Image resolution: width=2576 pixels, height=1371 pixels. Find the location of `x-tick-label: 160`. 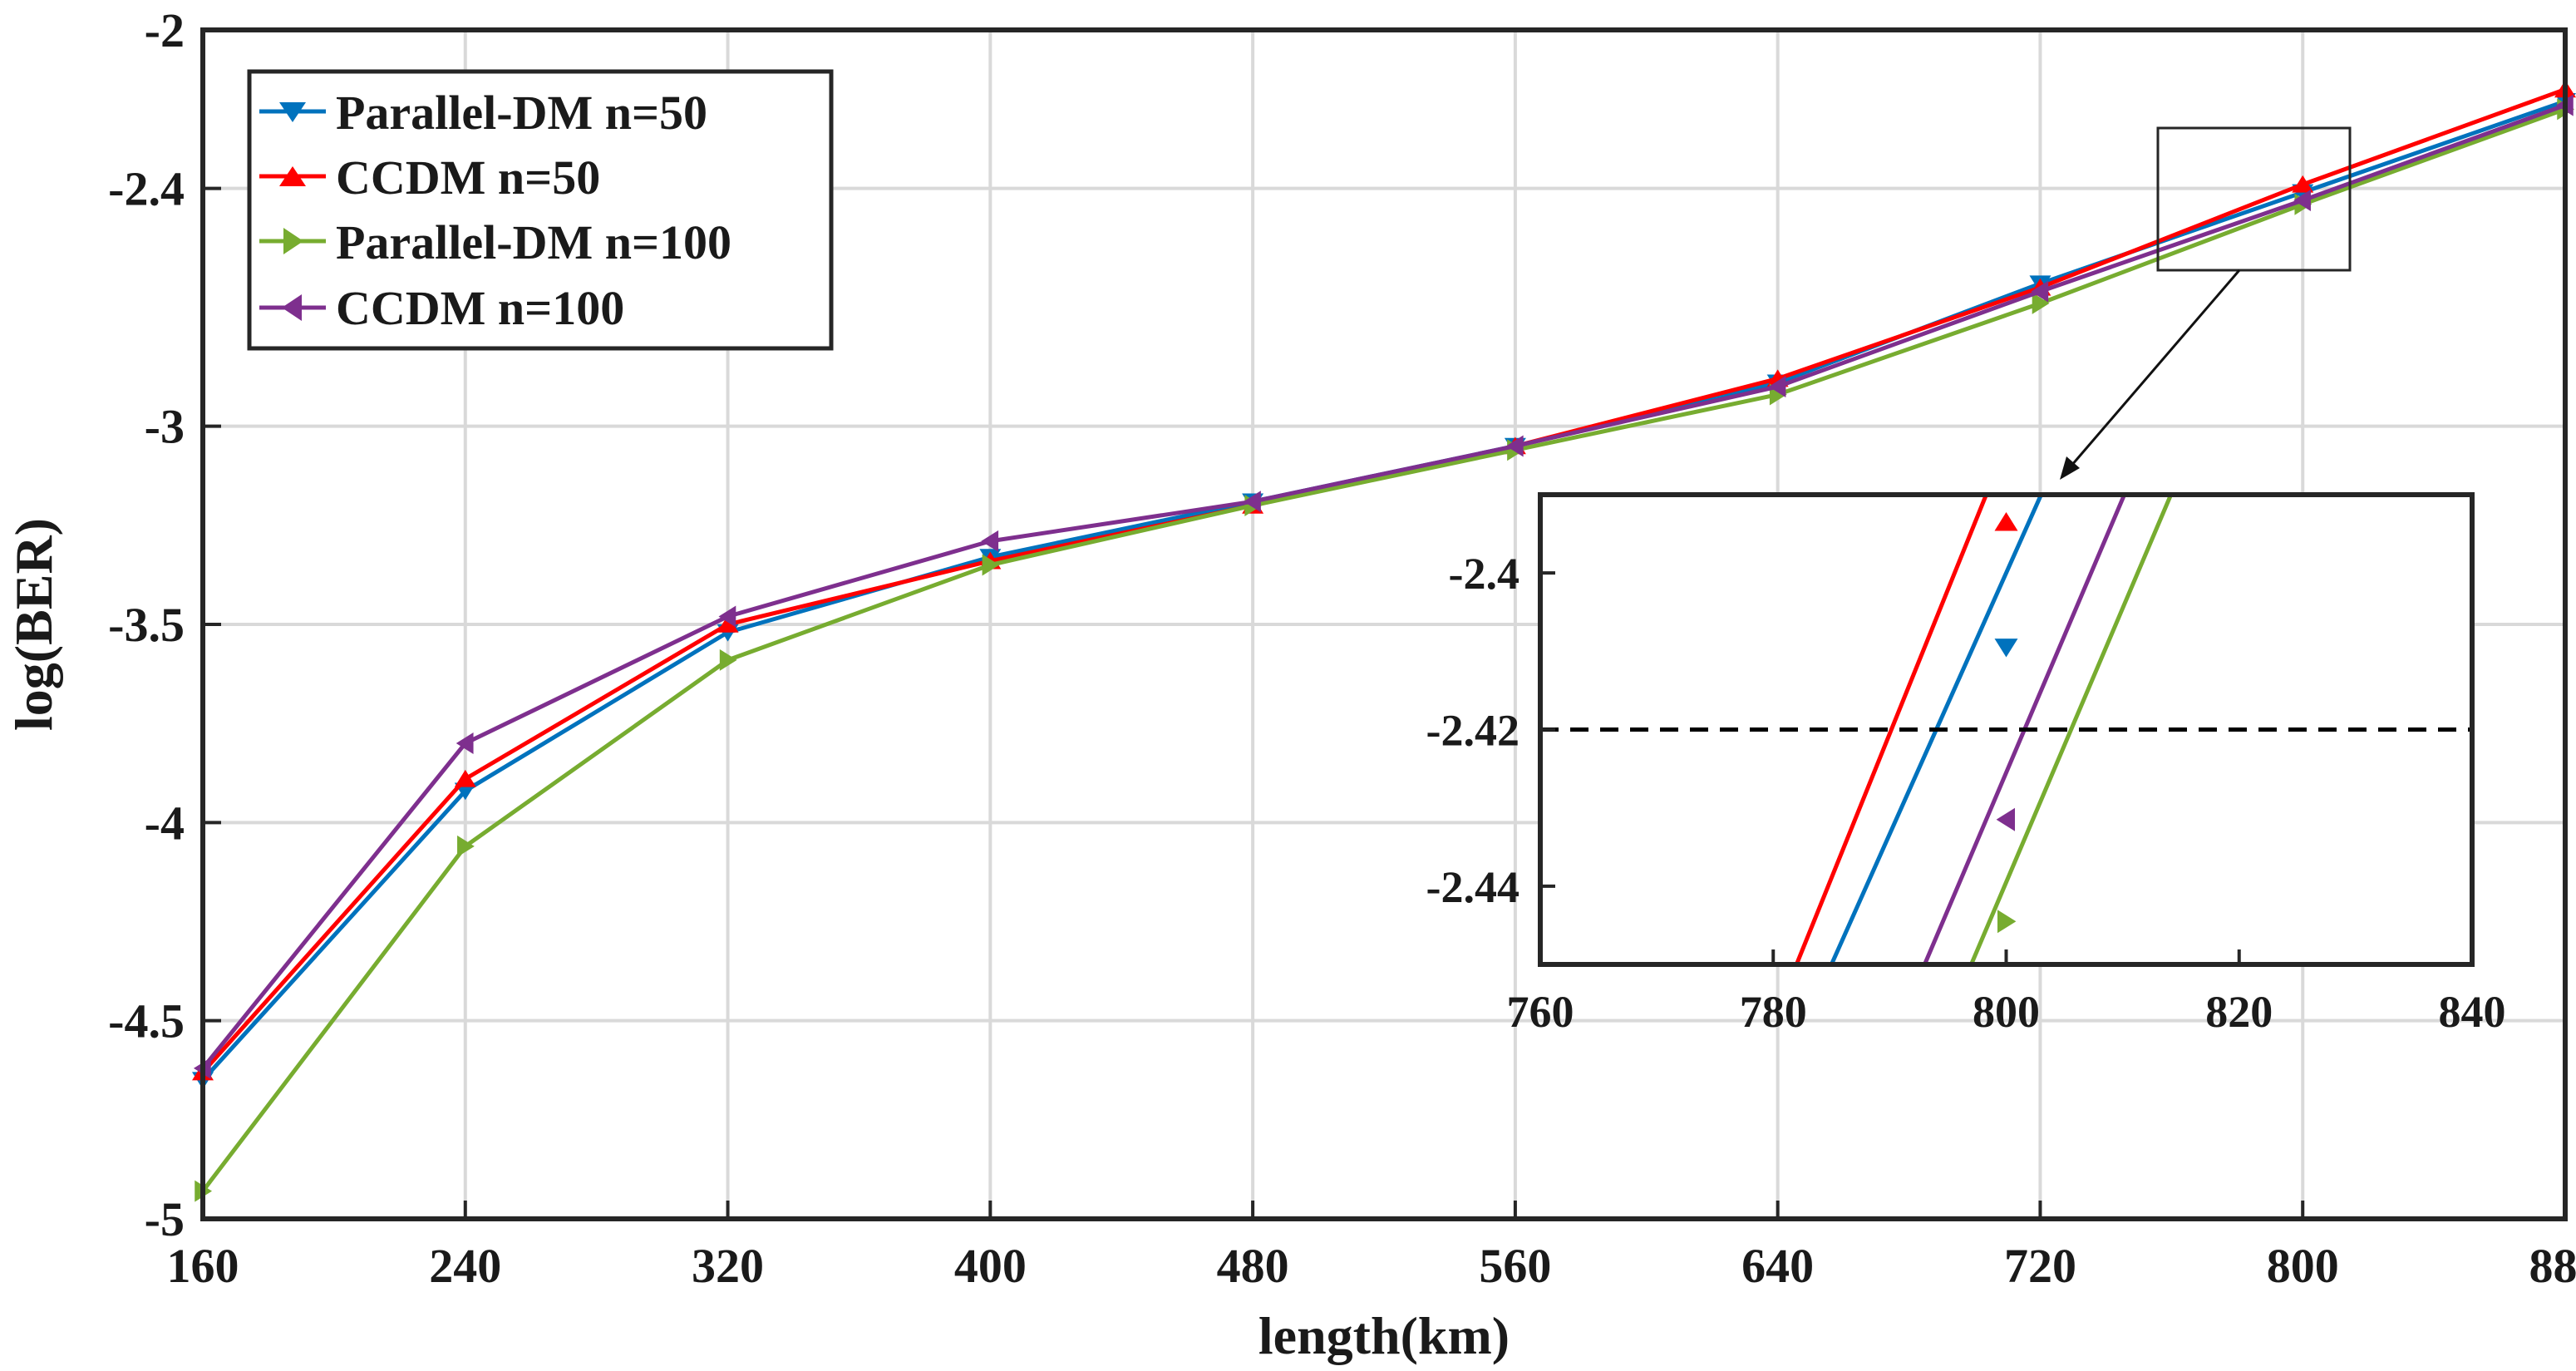

x-tick-label: 160 is located at coordinates (203, 1266).